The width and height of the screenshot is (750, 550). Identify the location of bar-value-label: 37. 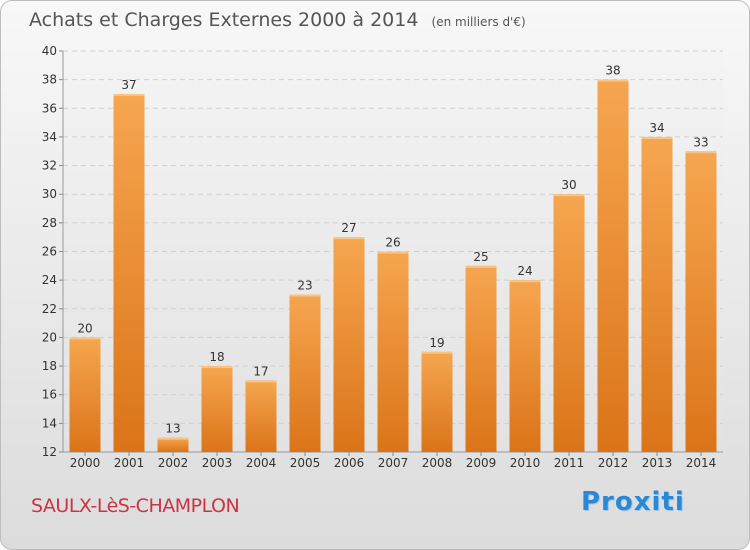
(128, 85).